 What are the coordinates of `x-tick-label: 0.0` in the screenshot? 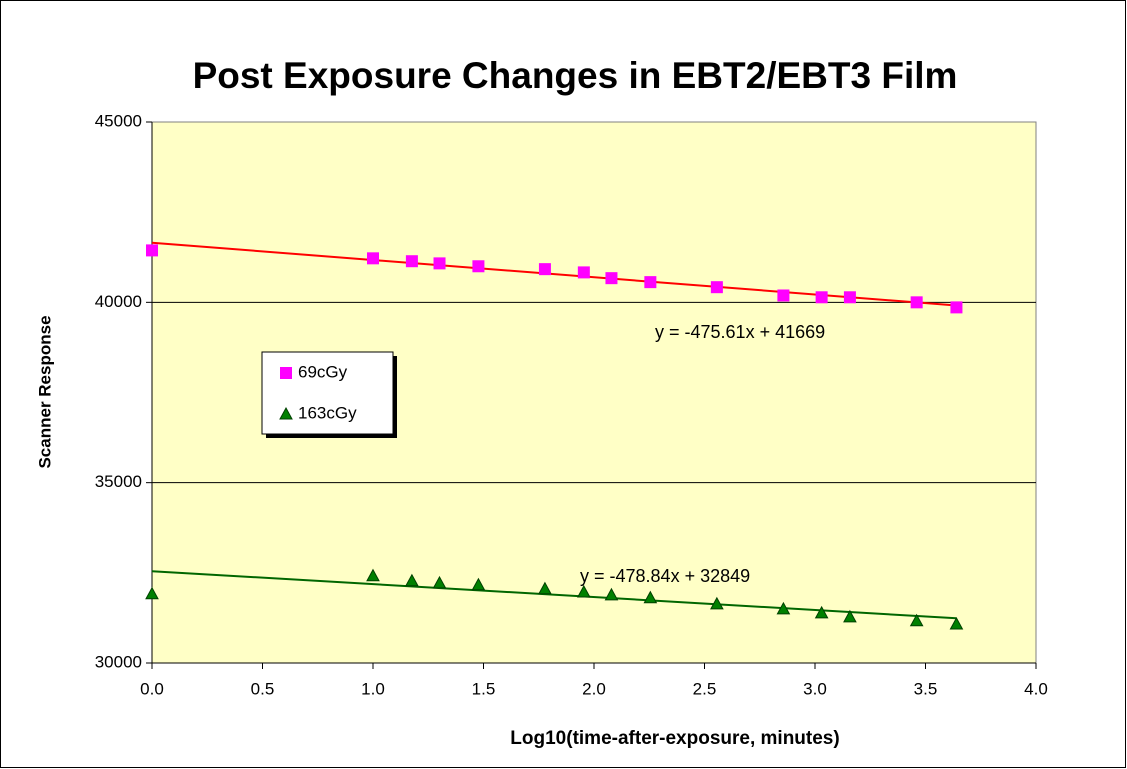 It's located at (152, 688).